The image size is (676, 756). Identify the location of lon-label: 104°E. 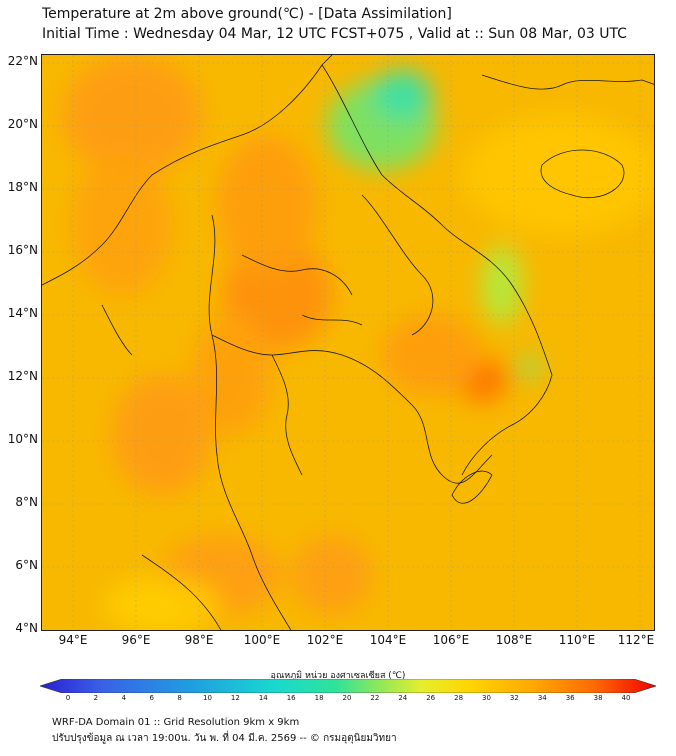
(388, 640).